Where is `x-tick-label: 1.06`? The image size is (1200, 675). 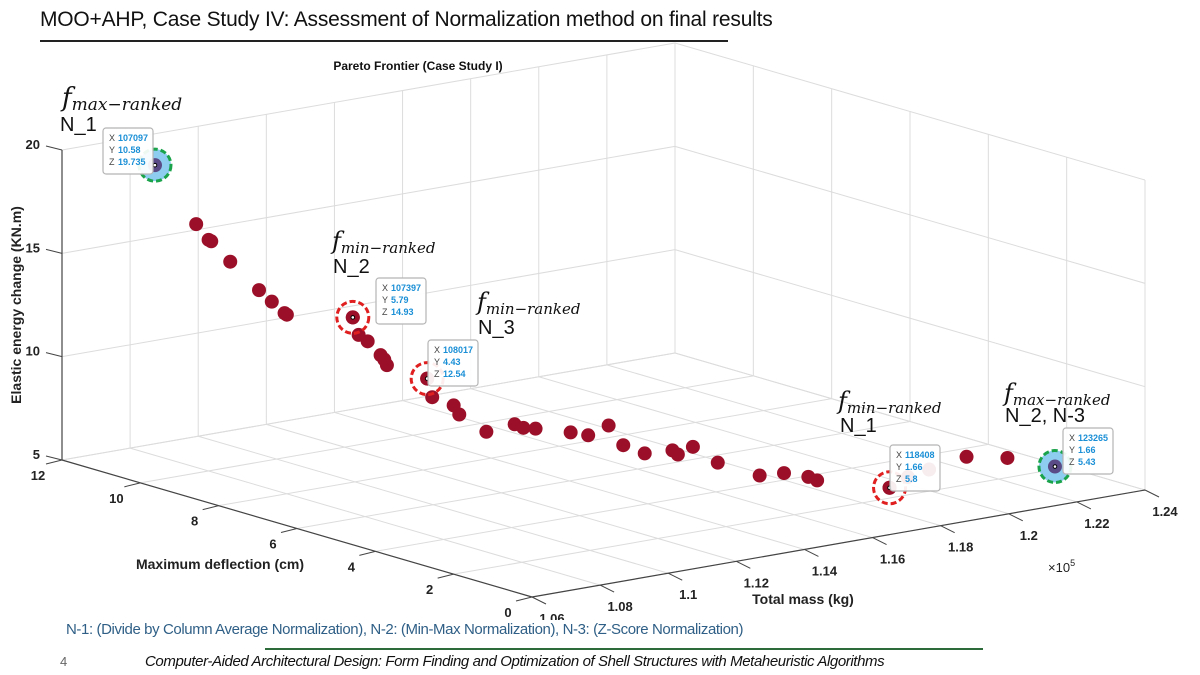 x-tick-label: 1.06 is located at coordinates (551, 615).